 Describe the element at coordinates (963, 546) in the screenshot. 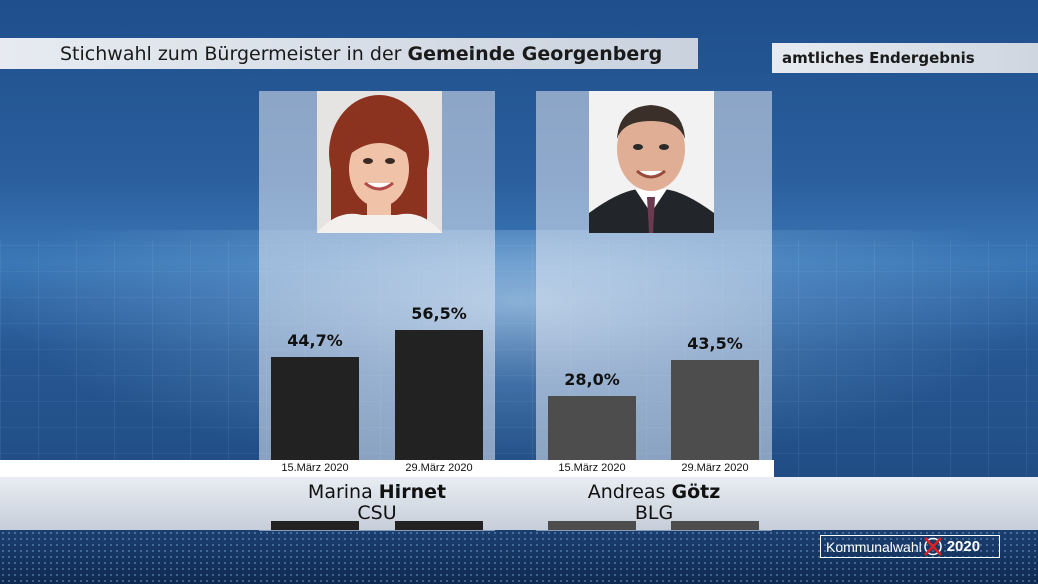

I see `logo-year: 2020` at that location.